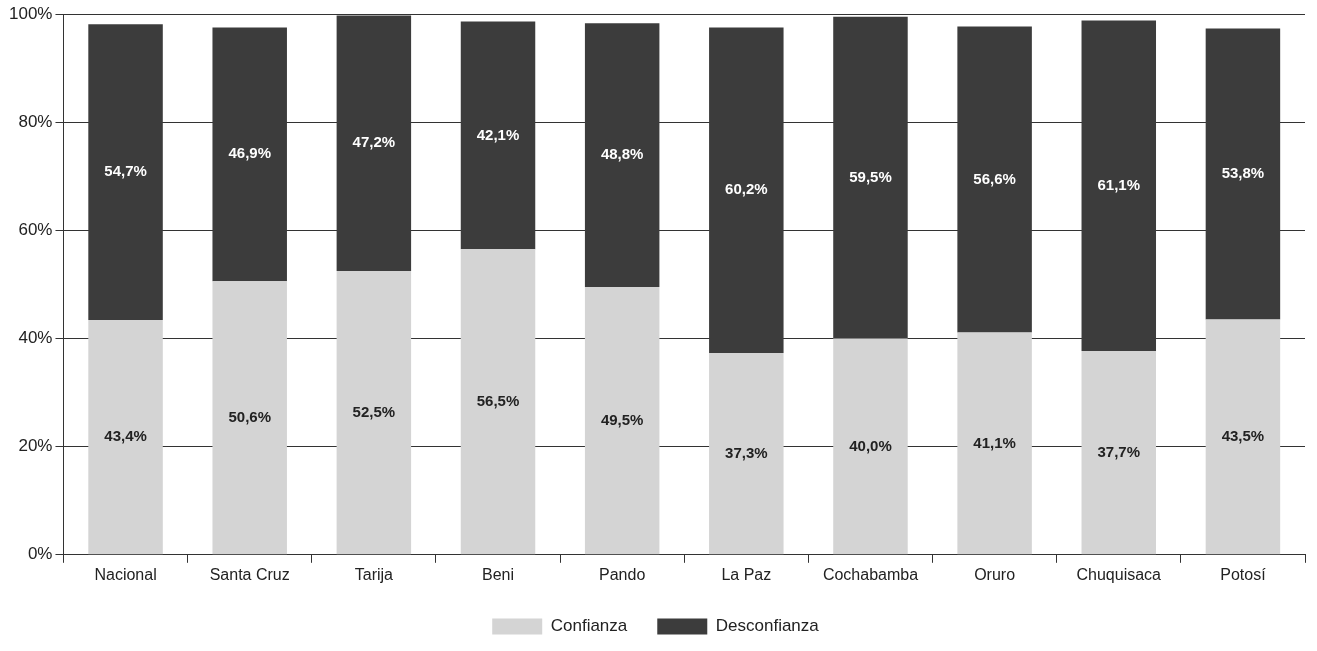 This screenshot has height=651, width=1317. What do you see at coordinates (589, 626) in the screenshot?
I see `legend-label: Confianza` at bounding box center [589, 626].